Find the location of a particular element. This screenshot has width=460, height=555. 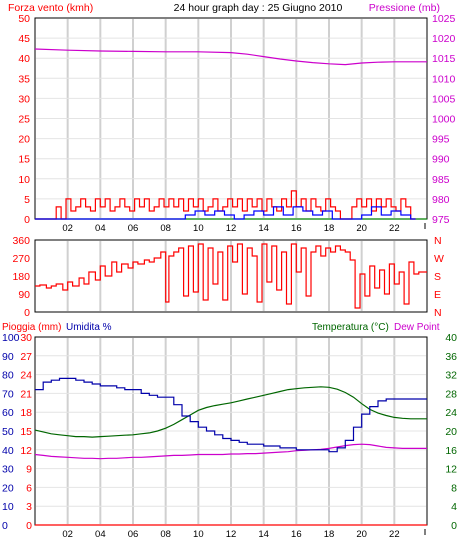

humidity-tick-60: 60 is located at coordinates (8, 413).